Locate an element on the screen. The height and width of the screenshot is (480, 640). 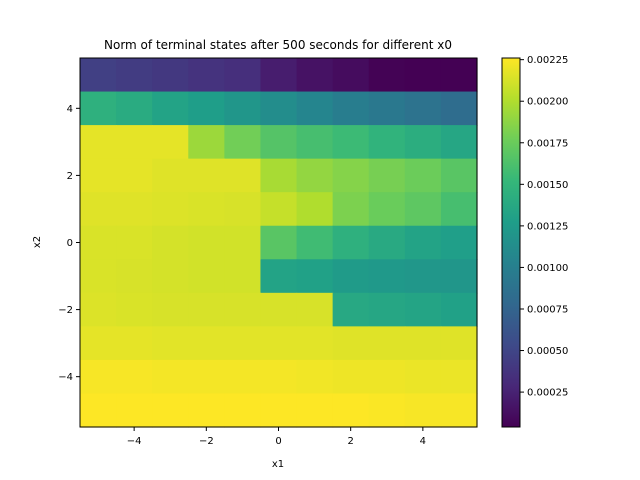
y-tick-label: 4 is located at coordinates (70, 109).